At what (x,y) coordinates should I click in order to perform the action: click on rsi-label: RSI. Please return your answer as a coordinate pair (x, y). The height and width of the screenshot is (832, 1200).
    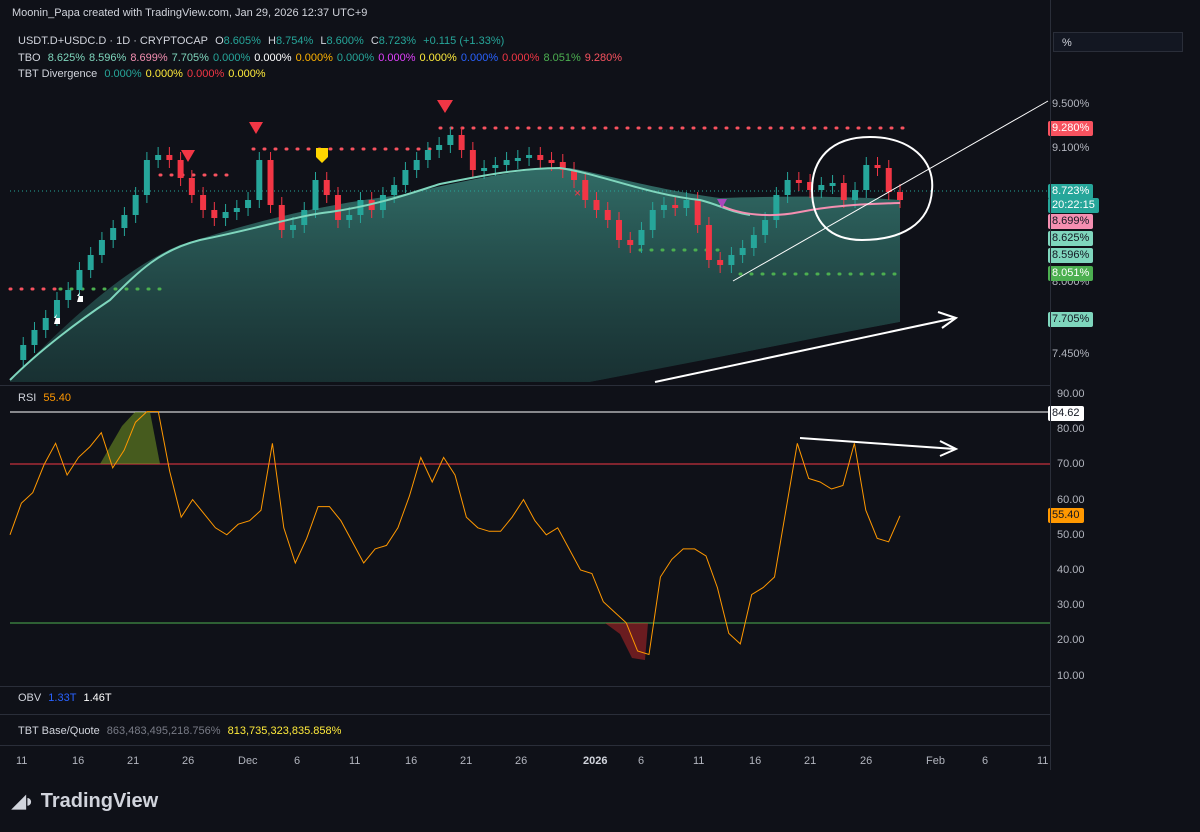
    Looking at the image, I should click on (27, 398).